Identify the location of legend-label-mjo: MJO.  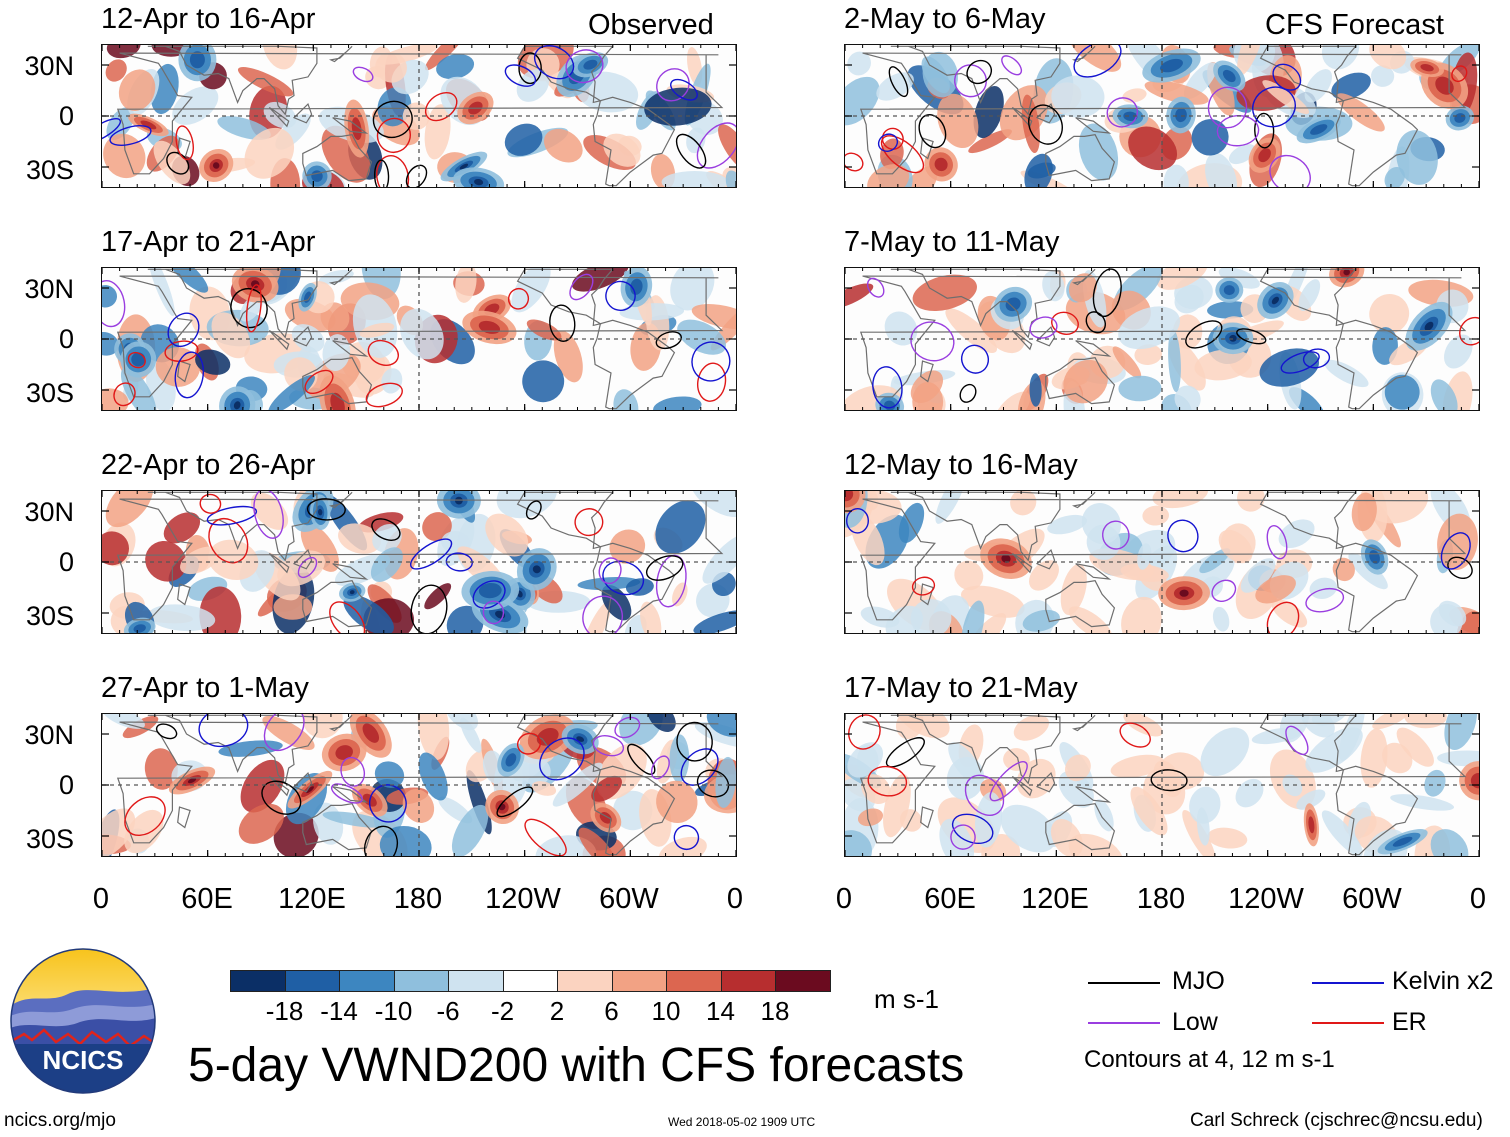
(1198, 981).